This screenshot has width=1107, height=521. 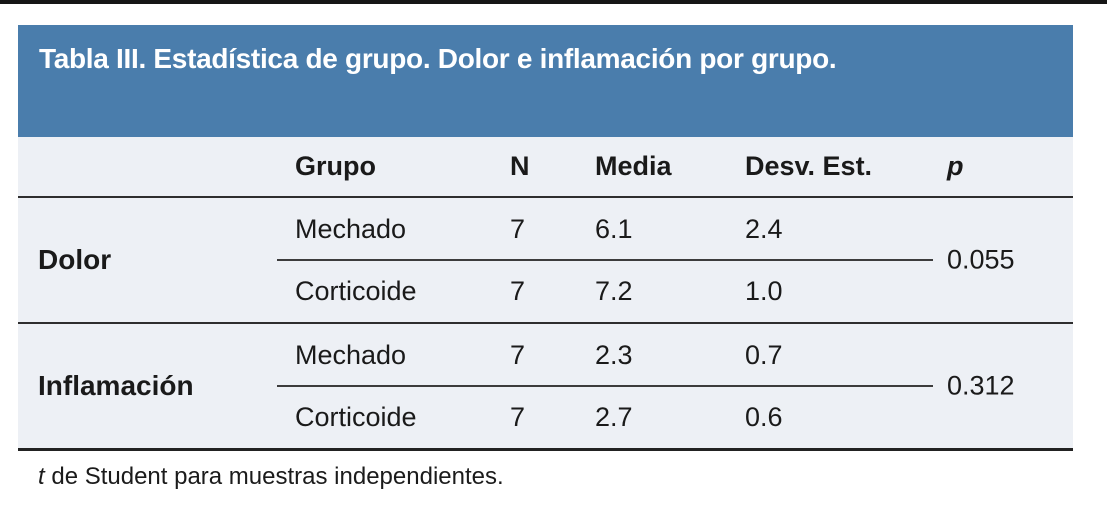 What do you see at coordinates (614, 290) in the screenshot?
I see `cell-media: 7.2` at bounding box center [614, 290].